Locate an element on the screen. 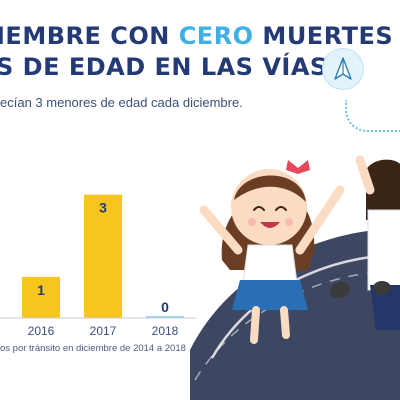 The image size is (400, 400). headline-line-1: IEMBRE CON CERO MUERTES is located at coordinates (196, 36).